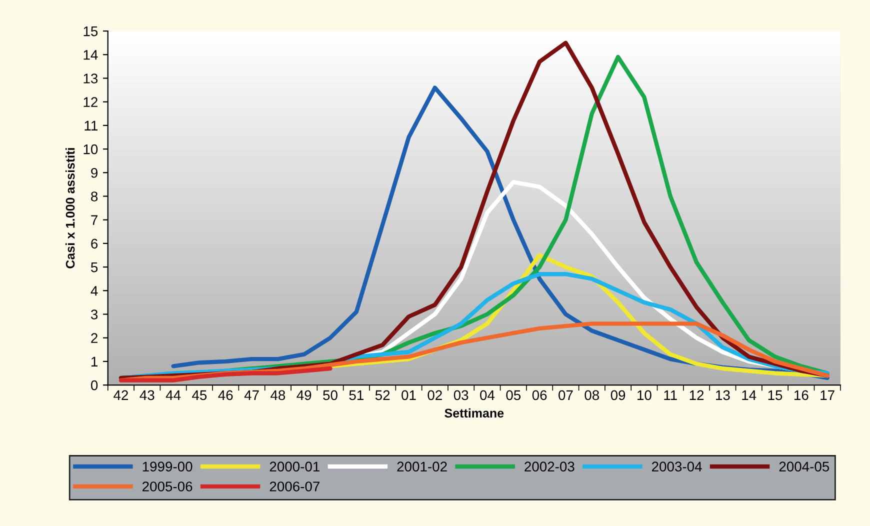 The image size is (870, 526). I want to click on x-tick-label: 43, so click(147, 395).